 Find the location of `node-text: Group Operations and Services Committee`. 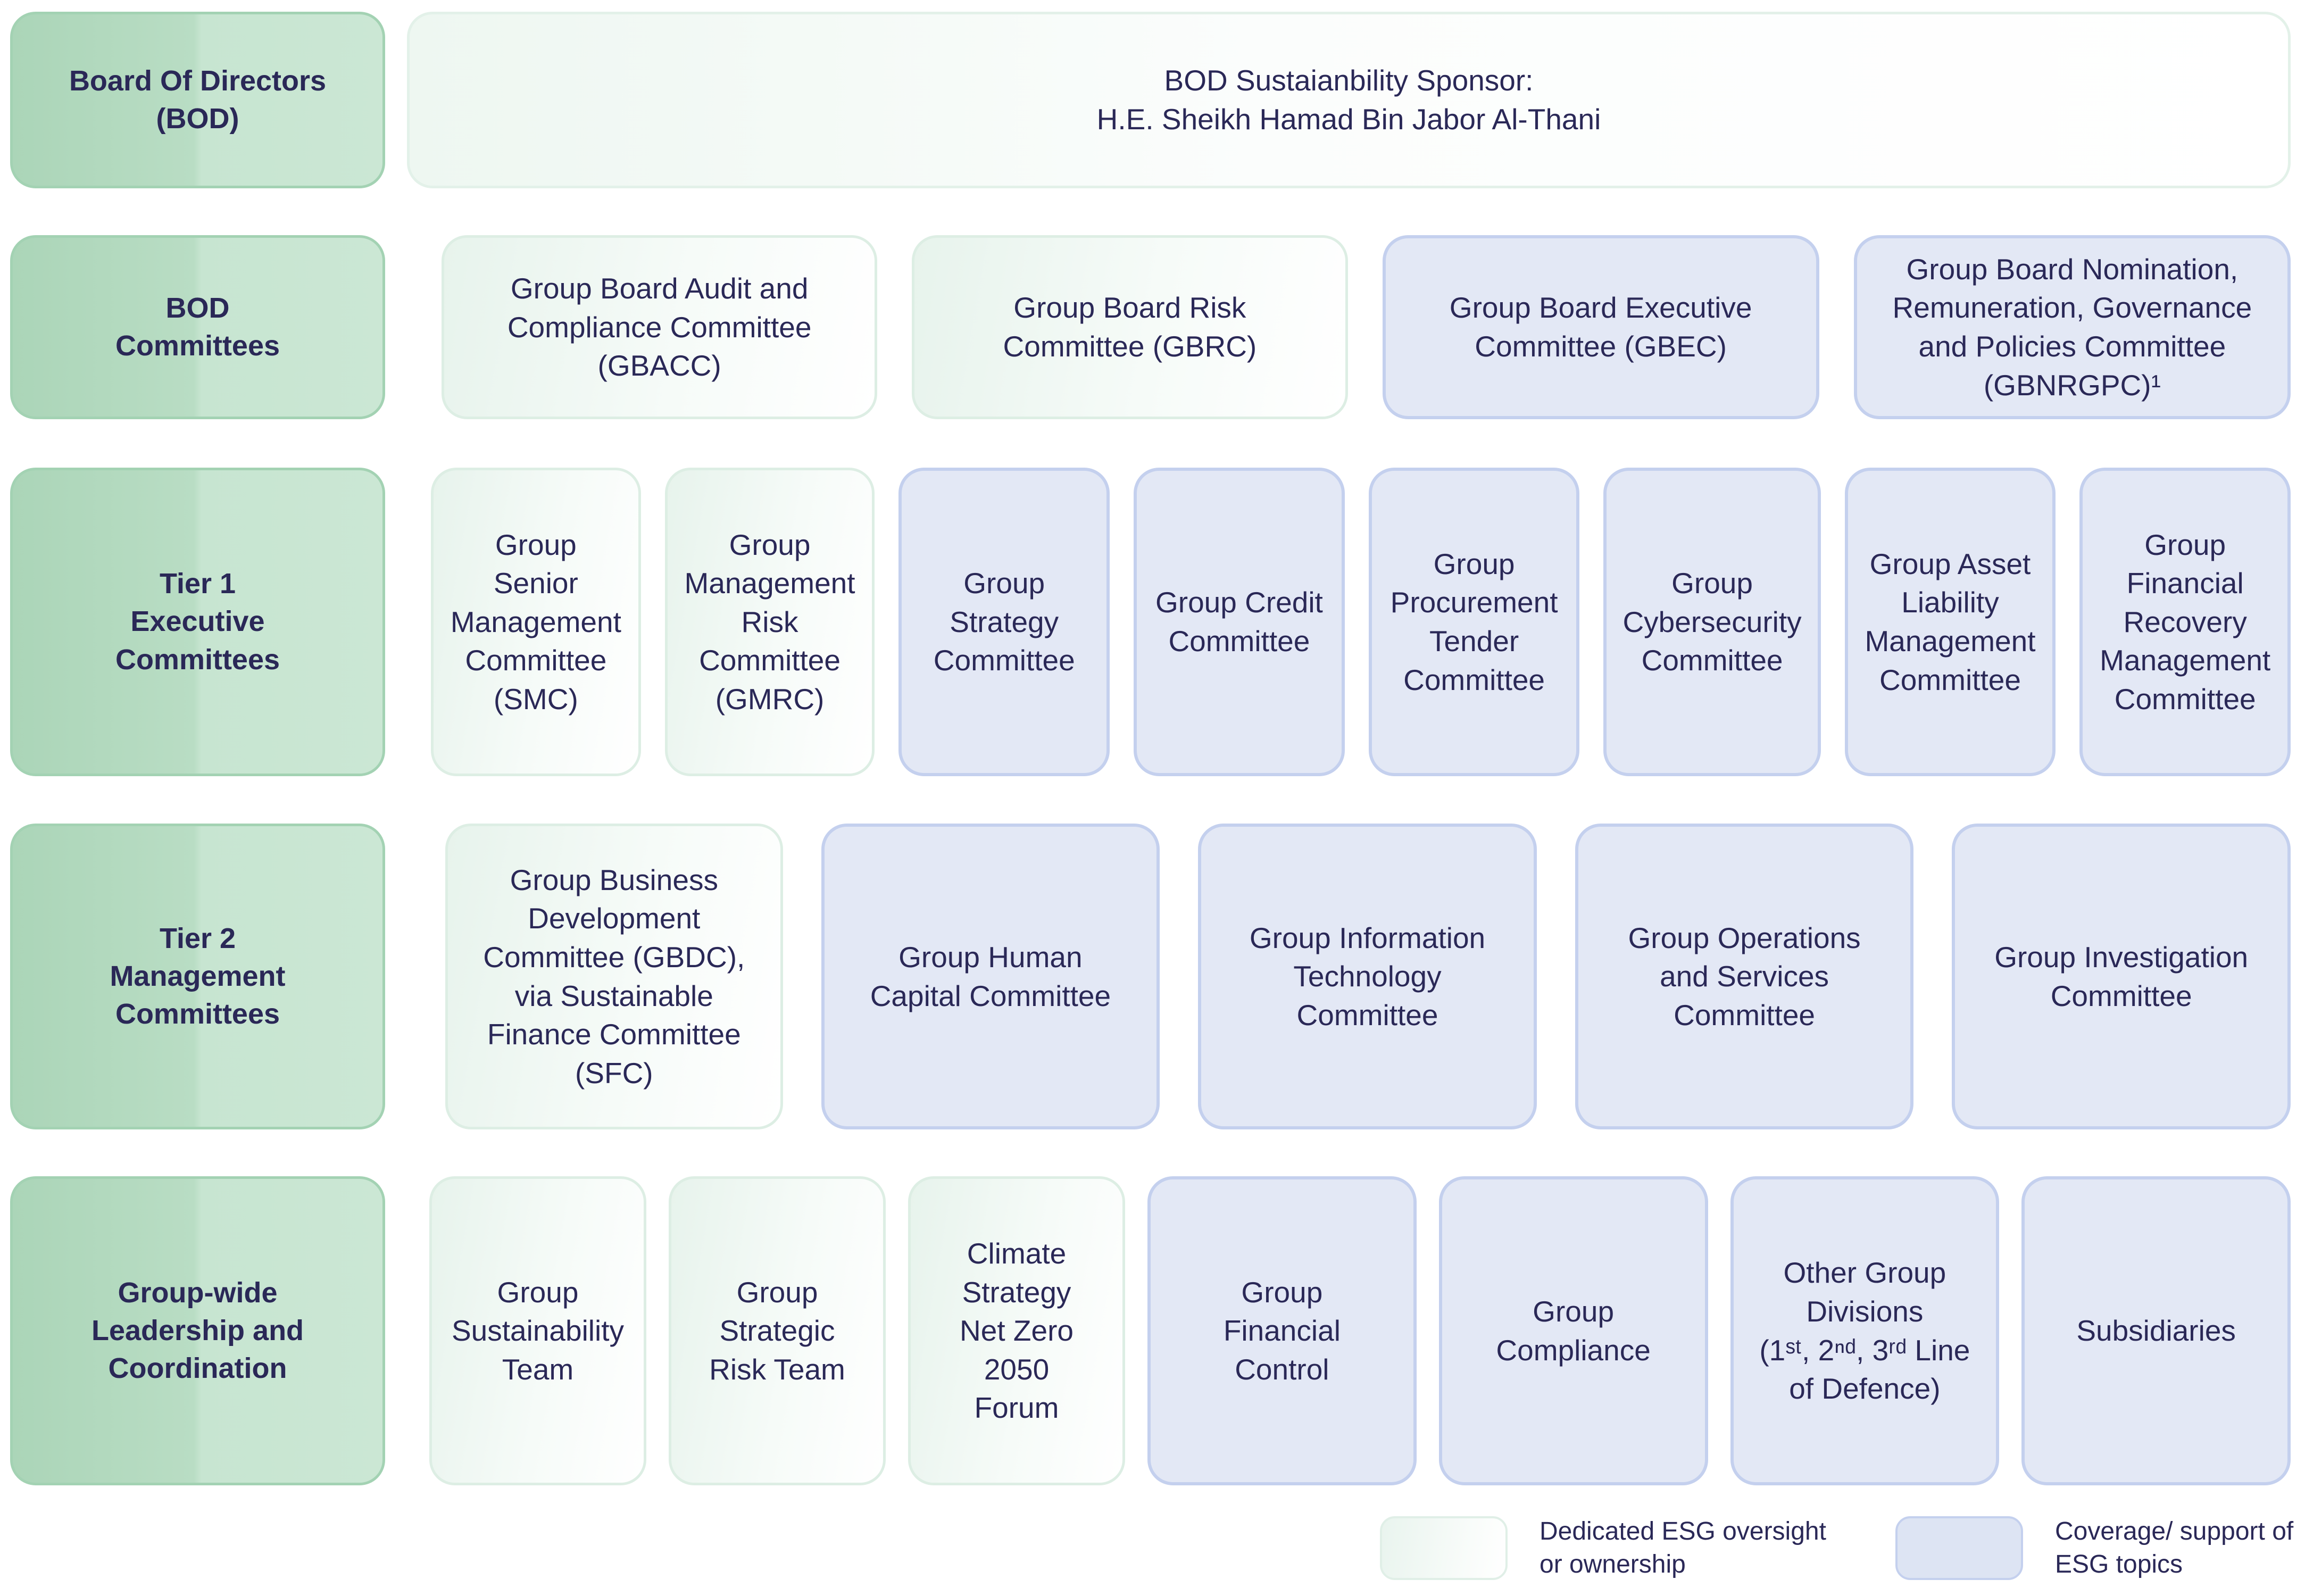

node-text: Group Operations and Services Committee is located at coordinates (1744, 977).